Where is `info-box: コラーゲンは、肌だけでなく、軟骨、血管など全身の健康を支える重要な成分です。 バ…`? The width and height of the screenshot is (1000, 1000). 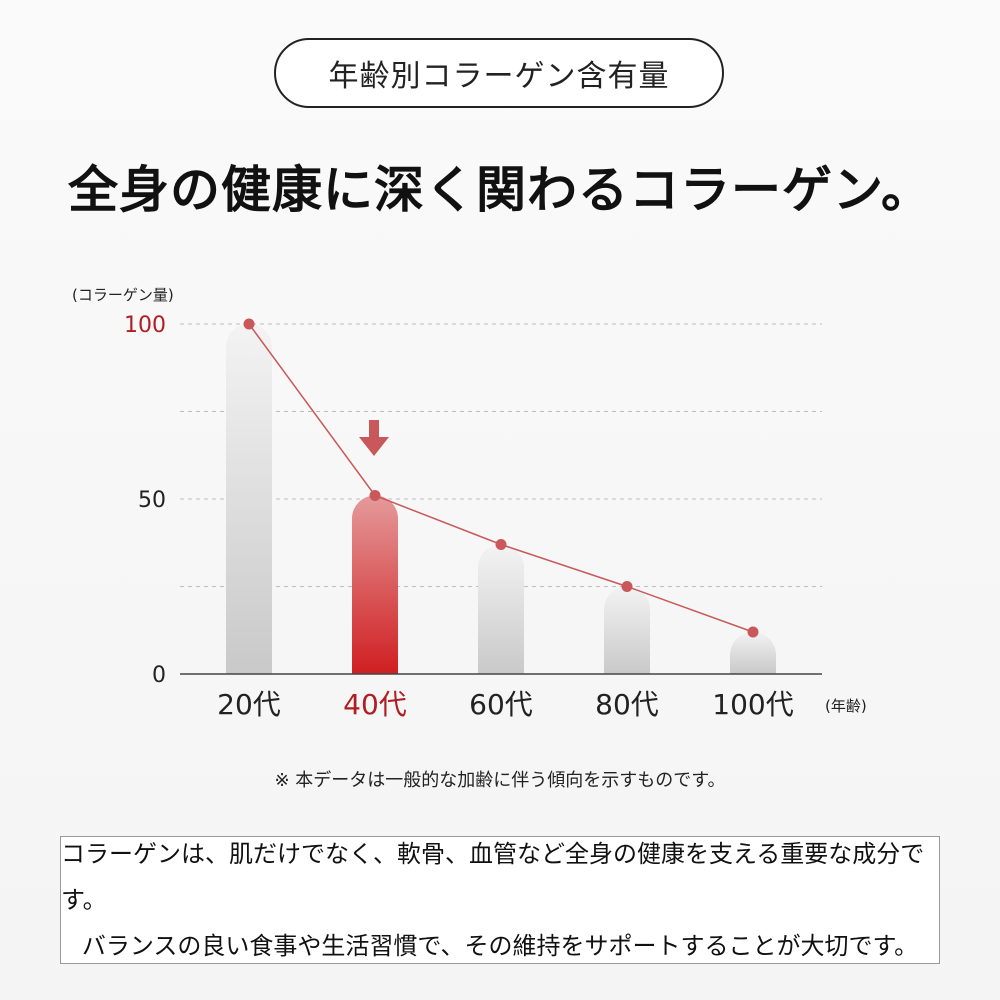 info-box: コラーゲンは、肌だけでなく、軟骨、血管など全身の健康を支える重要な成分です。 バ… is located at coordinates (500, 900).